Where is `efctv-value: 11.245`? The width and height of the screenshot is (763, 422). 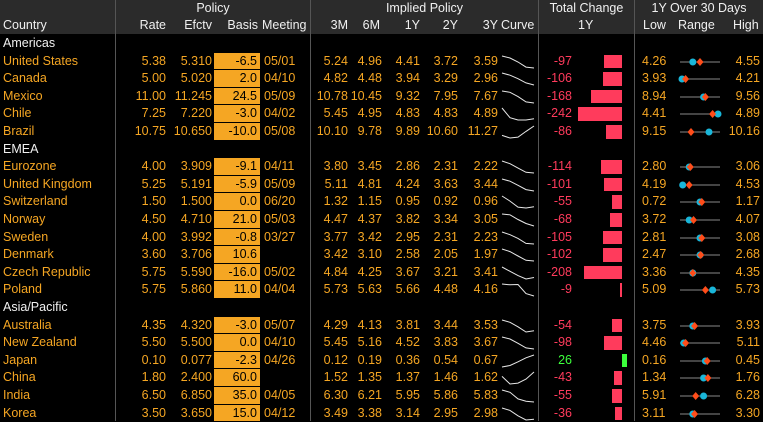
efctv-value: 11.245 is located at coordinates (193, 95).